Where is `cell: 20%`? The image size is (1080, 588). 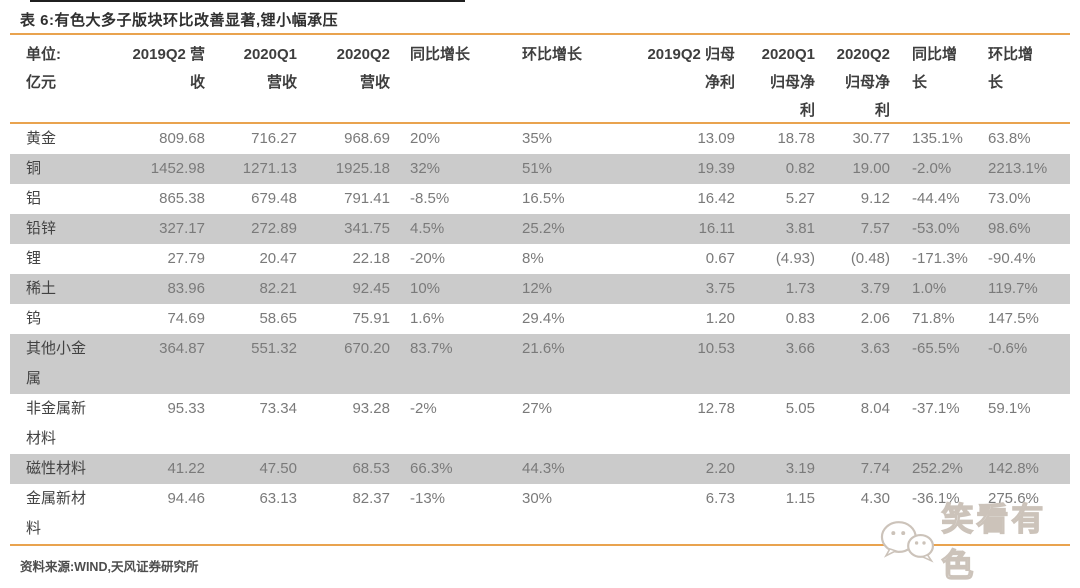 cell: 20% is located at coordinates (425, 138).